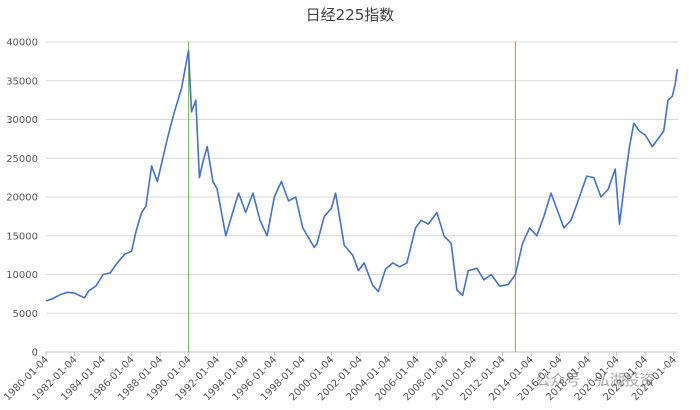  Describe the element at coordinates (350, 15) in the screenshot. I see `chart-title: 日经225指数` at that location.